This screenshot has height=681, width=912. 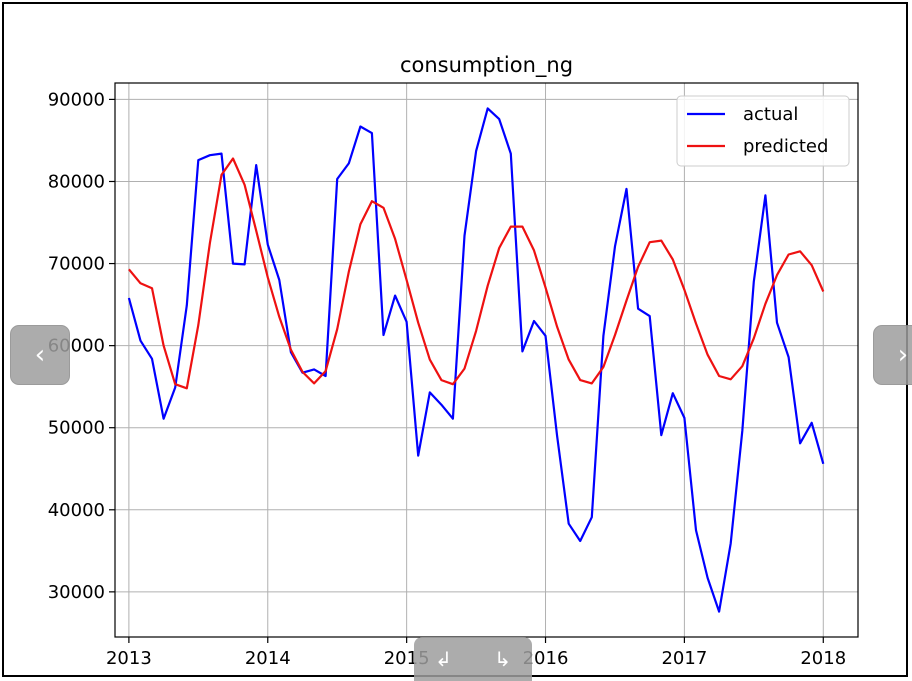 I want to click on y-tick-label: 30000, so click(x=76, y=592).